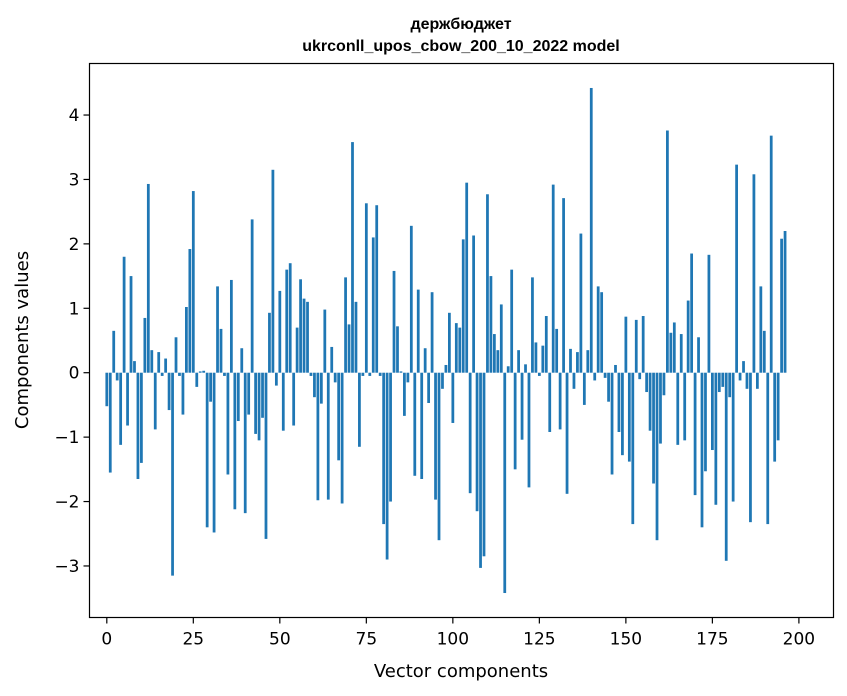 This screenshot has height=696, width=847. Describe the element at coordinates (22, 340) in the screenshot. I see `y-axis-label: Components values` at that location.